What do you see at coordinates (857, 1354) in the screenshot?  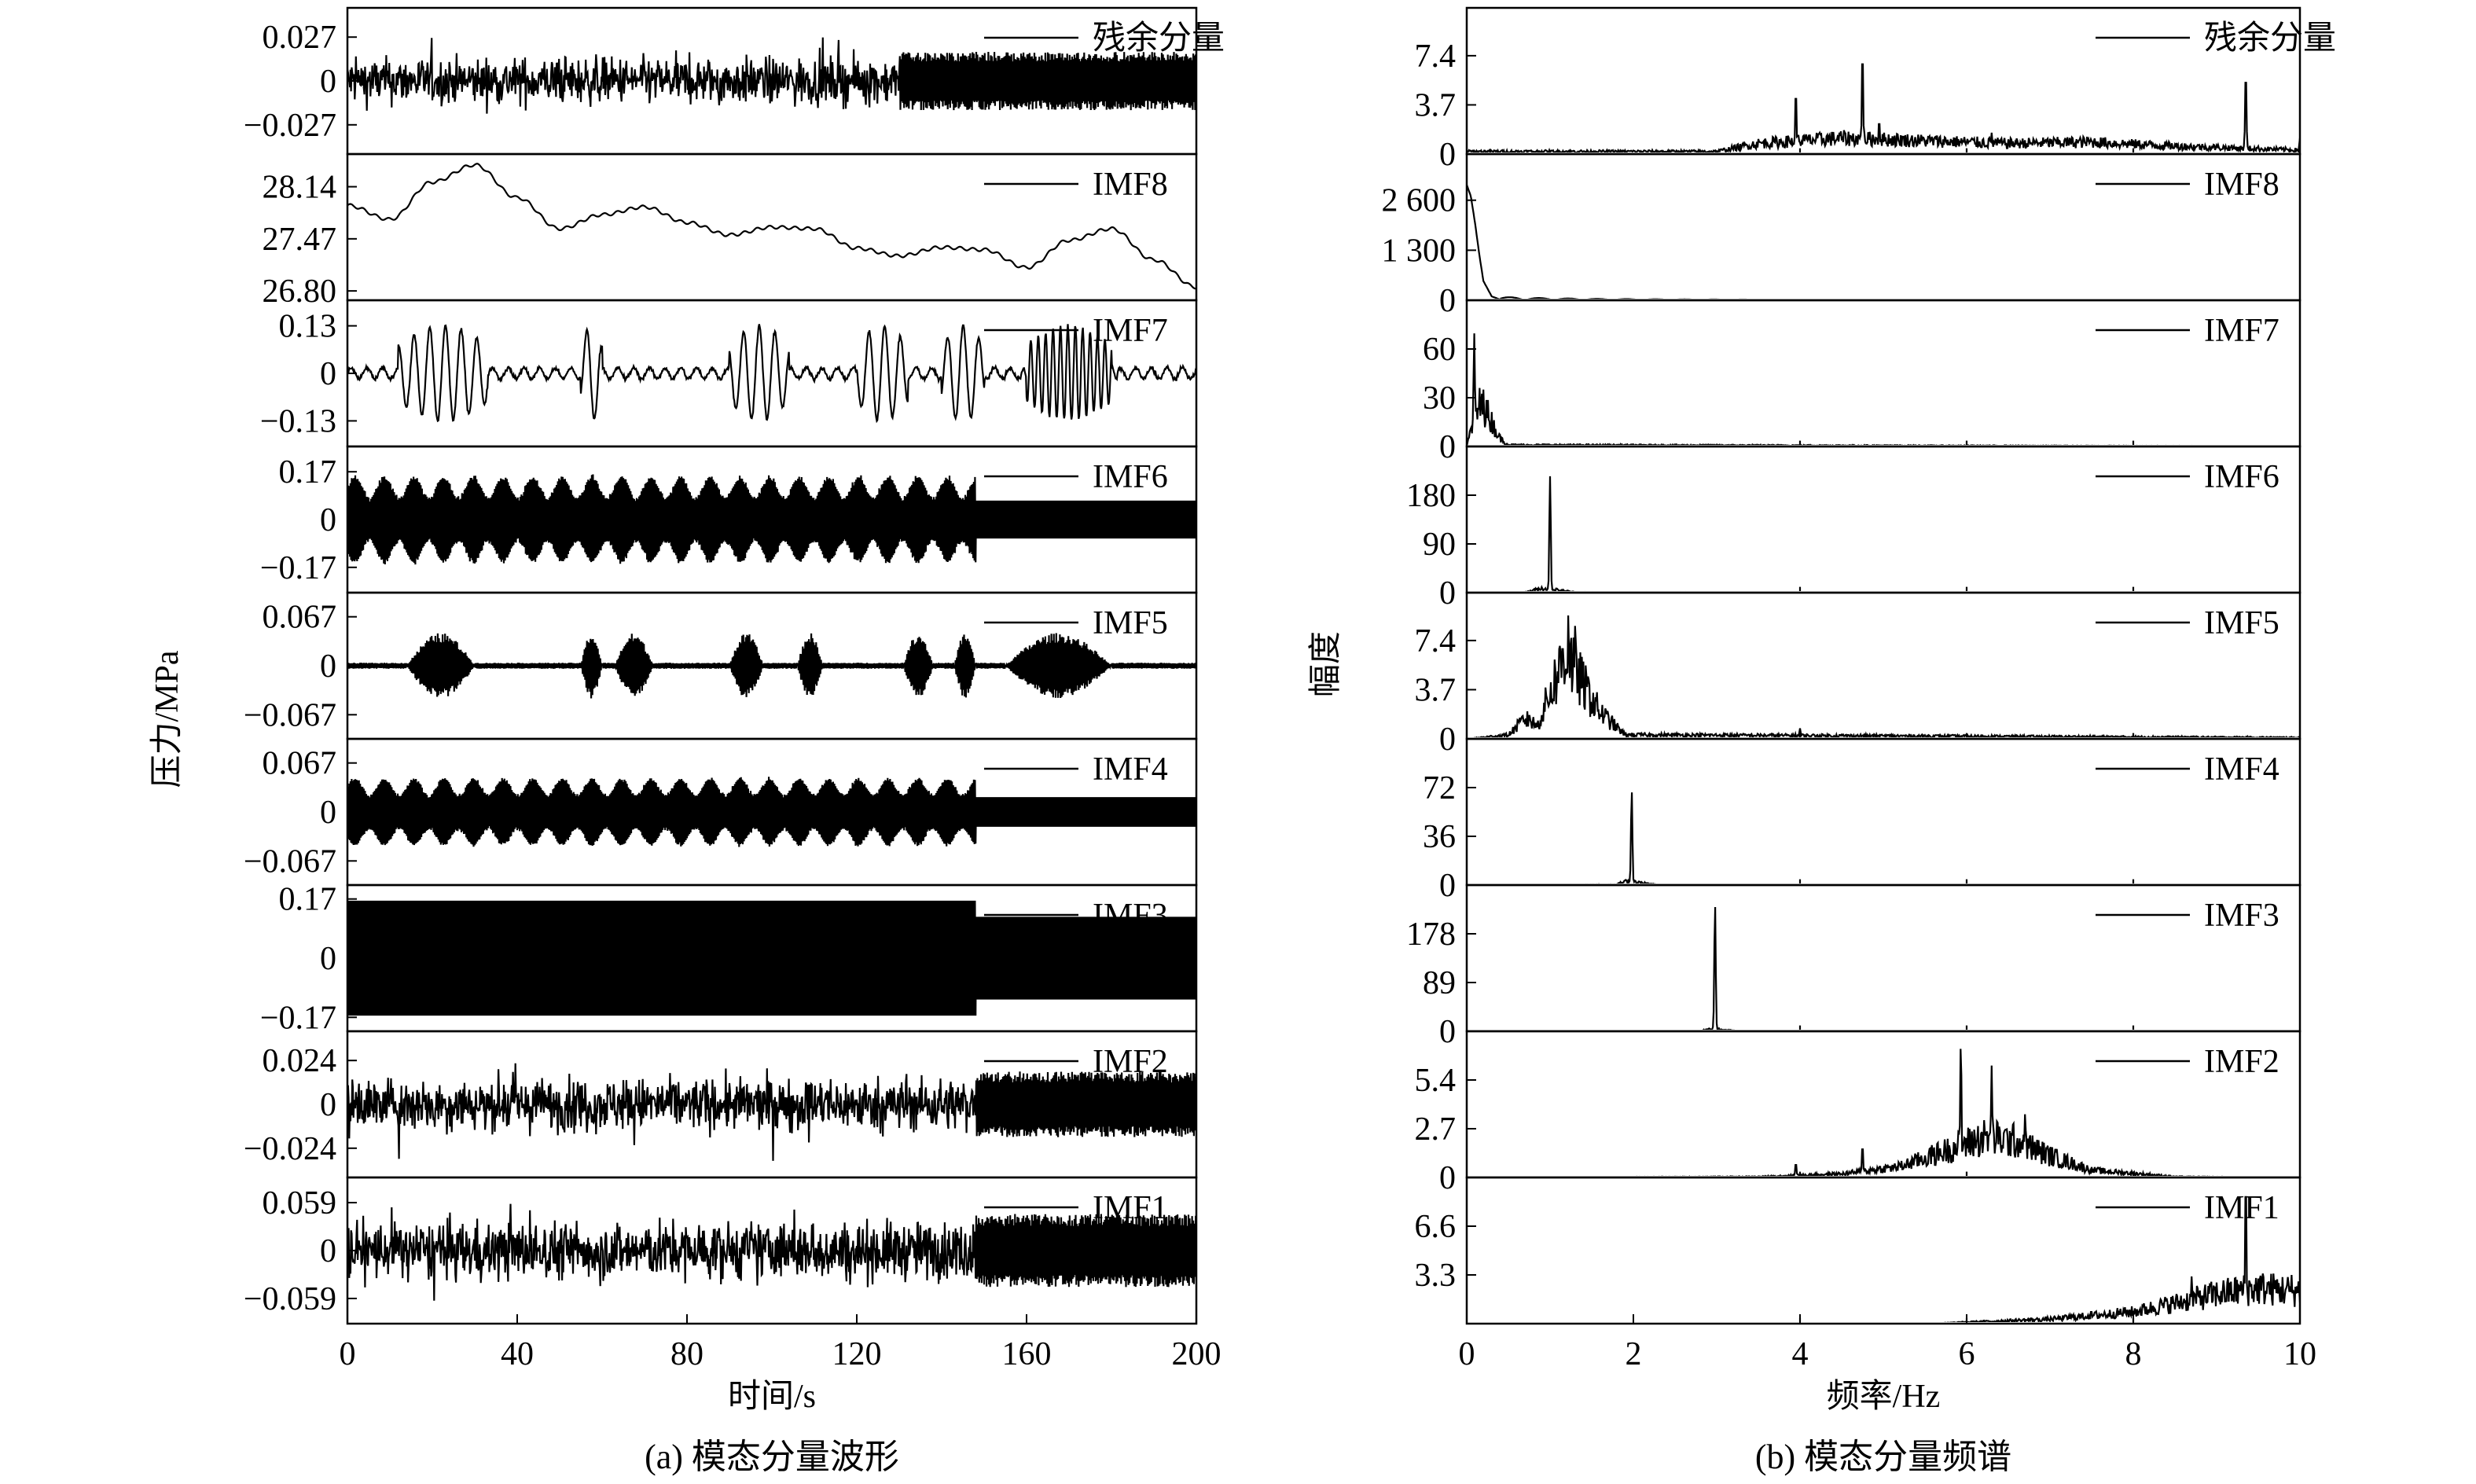 I see `left-x-tick-label: 120` at bounding box center [857, 1354].